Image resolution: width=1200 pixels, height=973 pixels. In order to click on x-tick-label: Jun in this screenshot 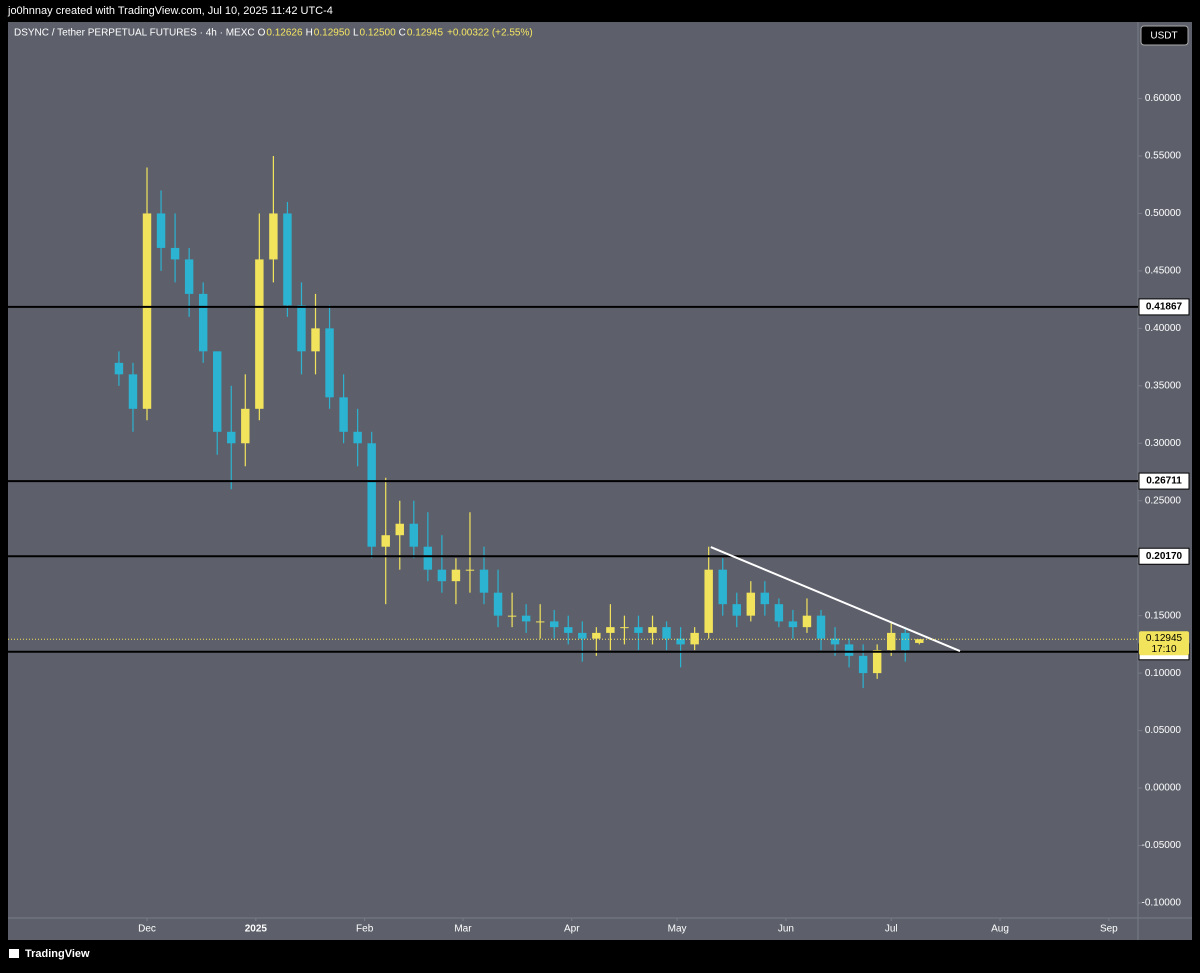, I will do `click(786, 929)`.